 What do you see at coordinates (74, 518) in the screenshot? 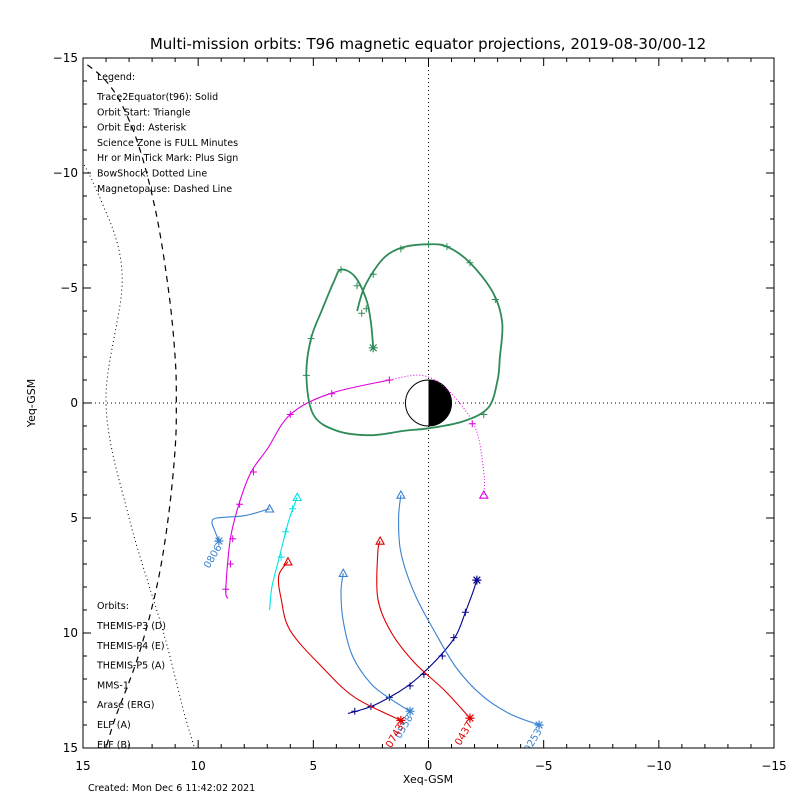
I see `y-tick-label: 5` at bounding box center [74, 518].